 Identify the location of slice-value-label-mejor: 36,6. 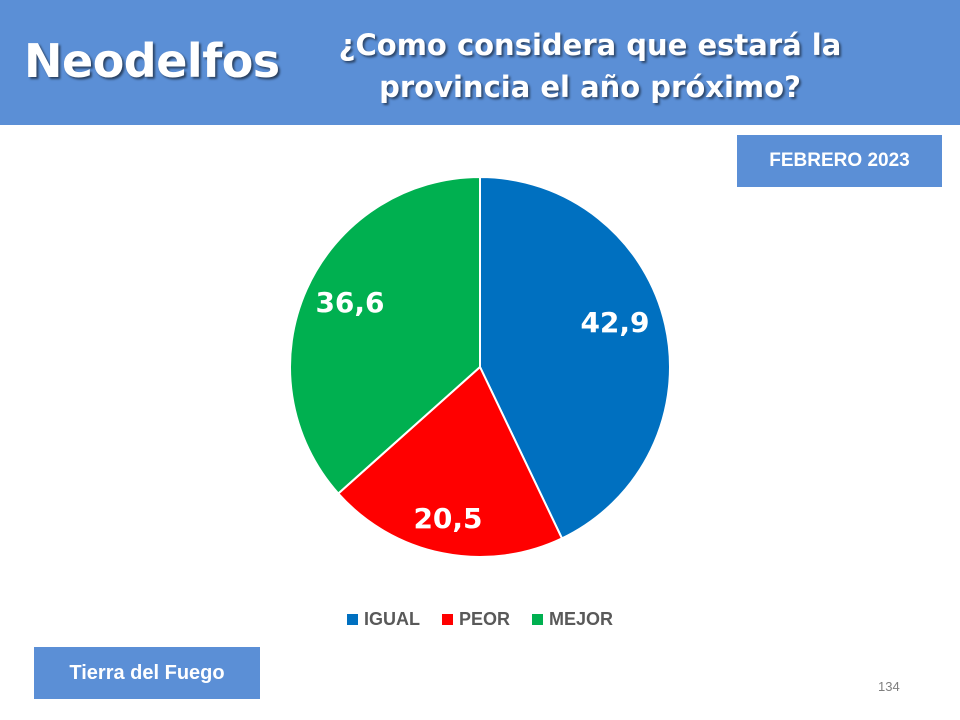
(349, 302).